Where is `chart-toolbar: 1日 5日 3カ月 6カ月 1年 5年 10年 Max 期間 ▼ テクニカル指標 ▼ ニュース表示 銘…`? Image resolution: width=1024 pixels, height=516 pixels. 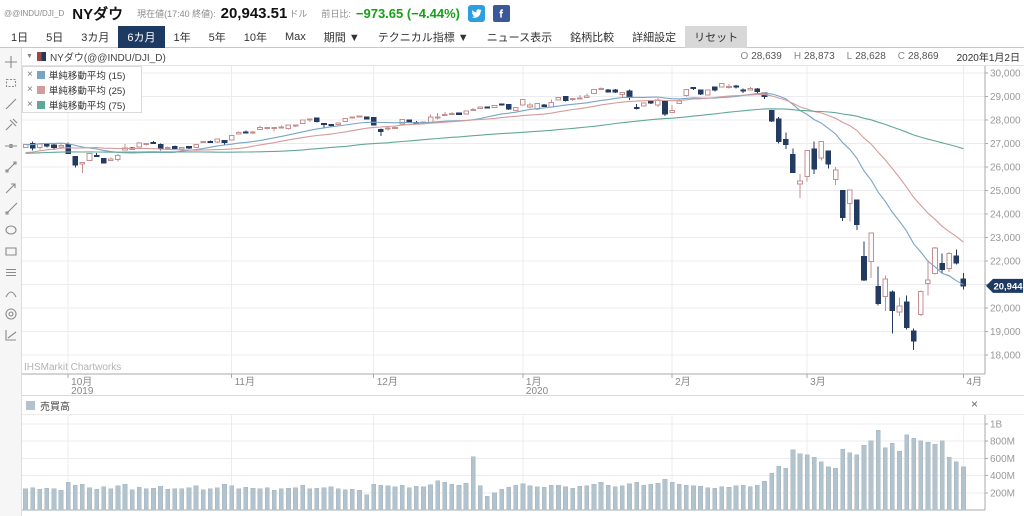
chart-toolbar: 1日 5日 3カ月 6カ月 1年 5年 10年 Max 期間 ▼ テクニカル指標 ▼ ニュース表示 銘… is located at coordinates (512, 36).